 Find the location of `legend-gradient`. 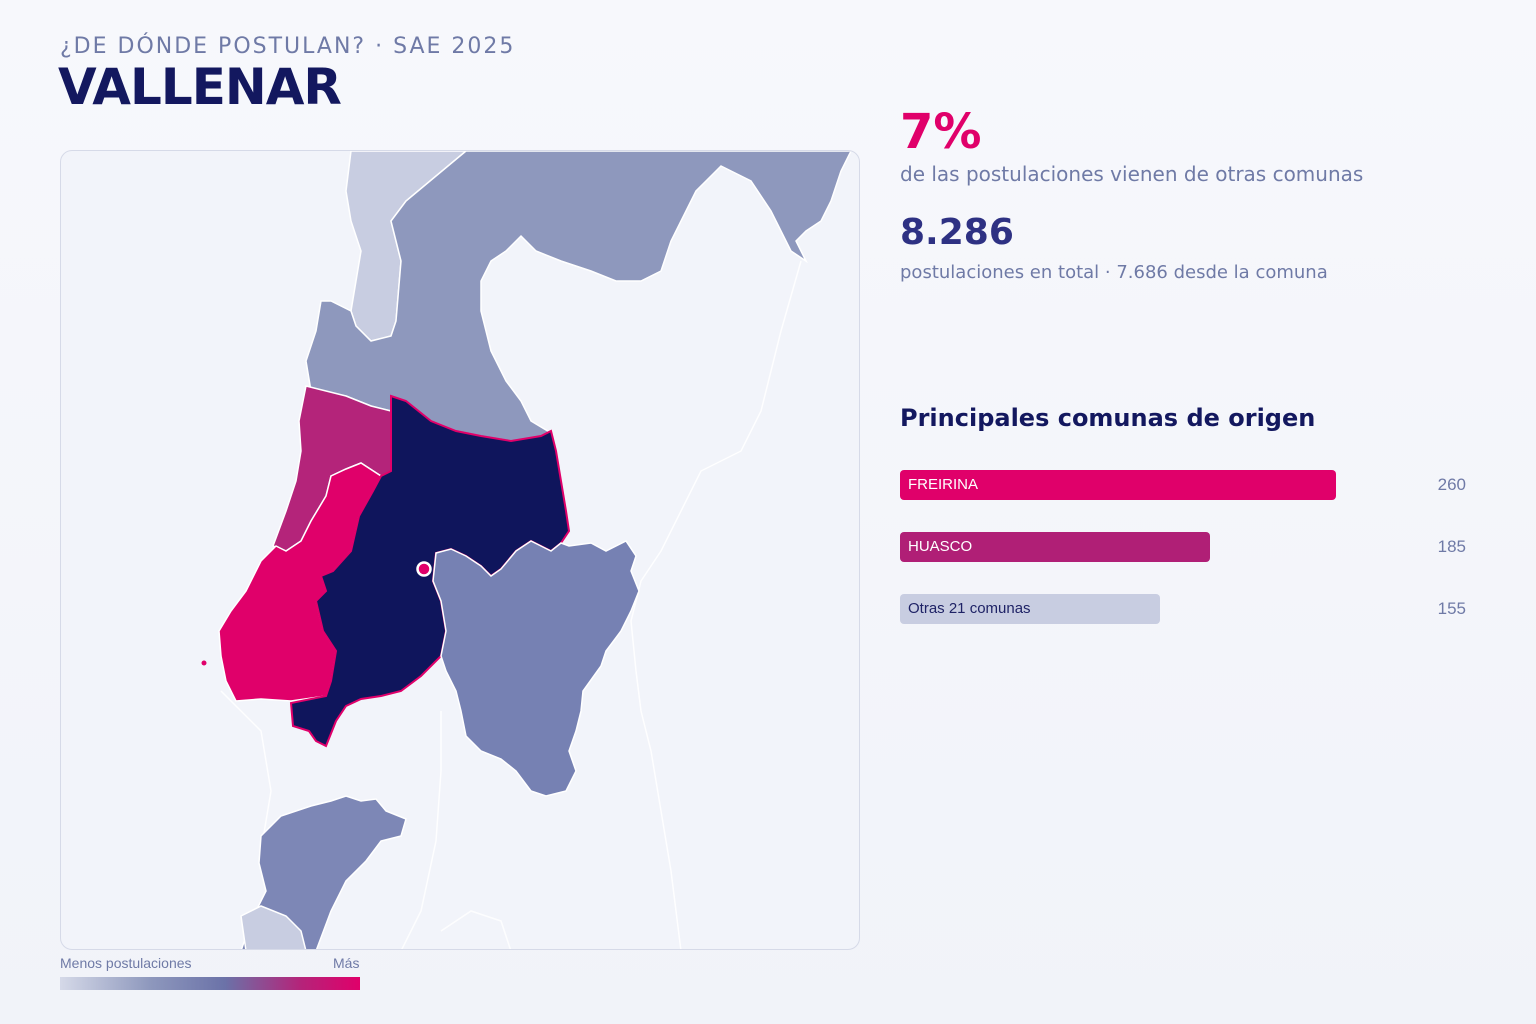

legend-gradient is located at coordinates (210, 983).